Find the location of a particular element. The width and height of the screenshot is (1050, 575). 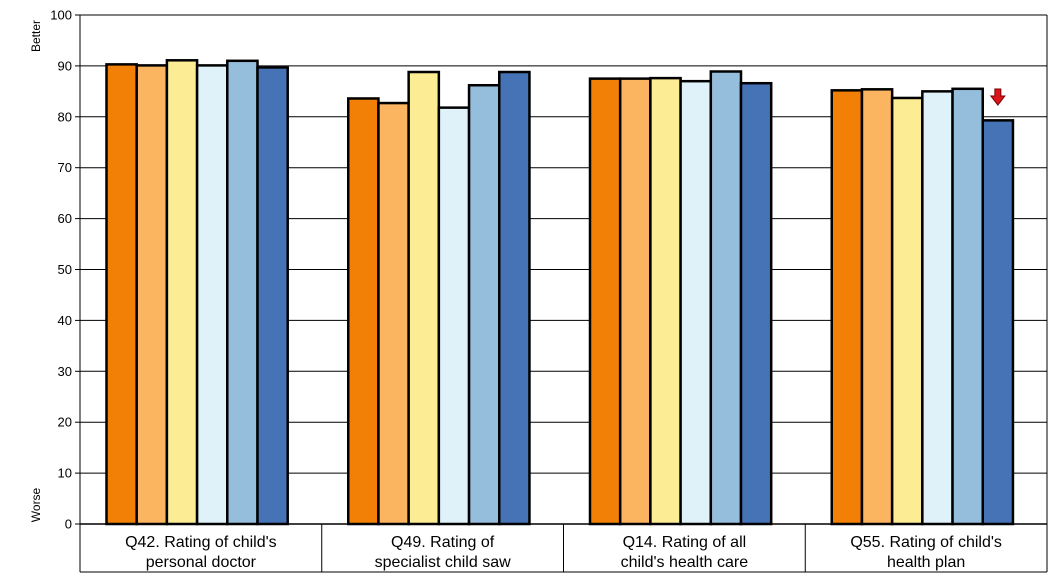

down-arrow-shape is located at coordinates (997, 97).